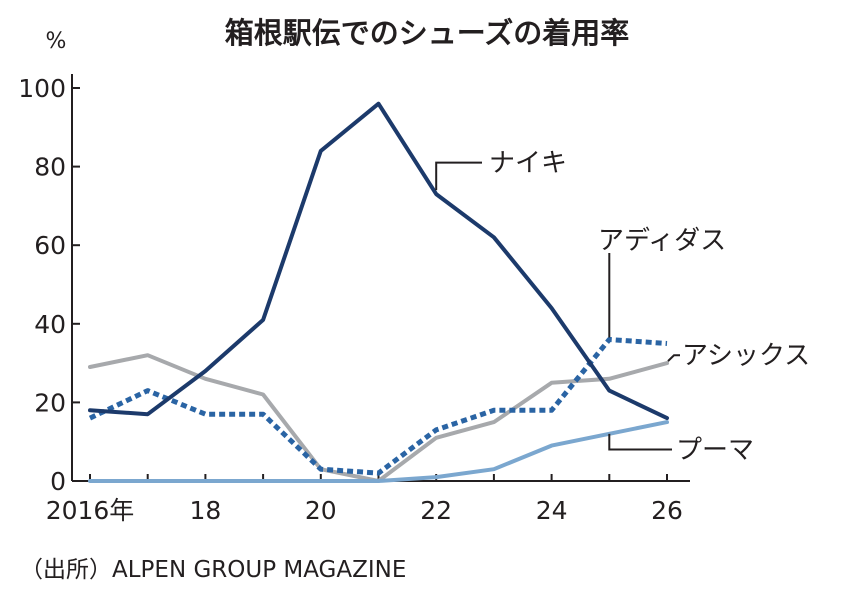 This screenshot has height=596, width=850. What do you see at coordinates (50, 167) in the screenshot?
I see `y-tick-label: 80` at bounding box center [50, 167].